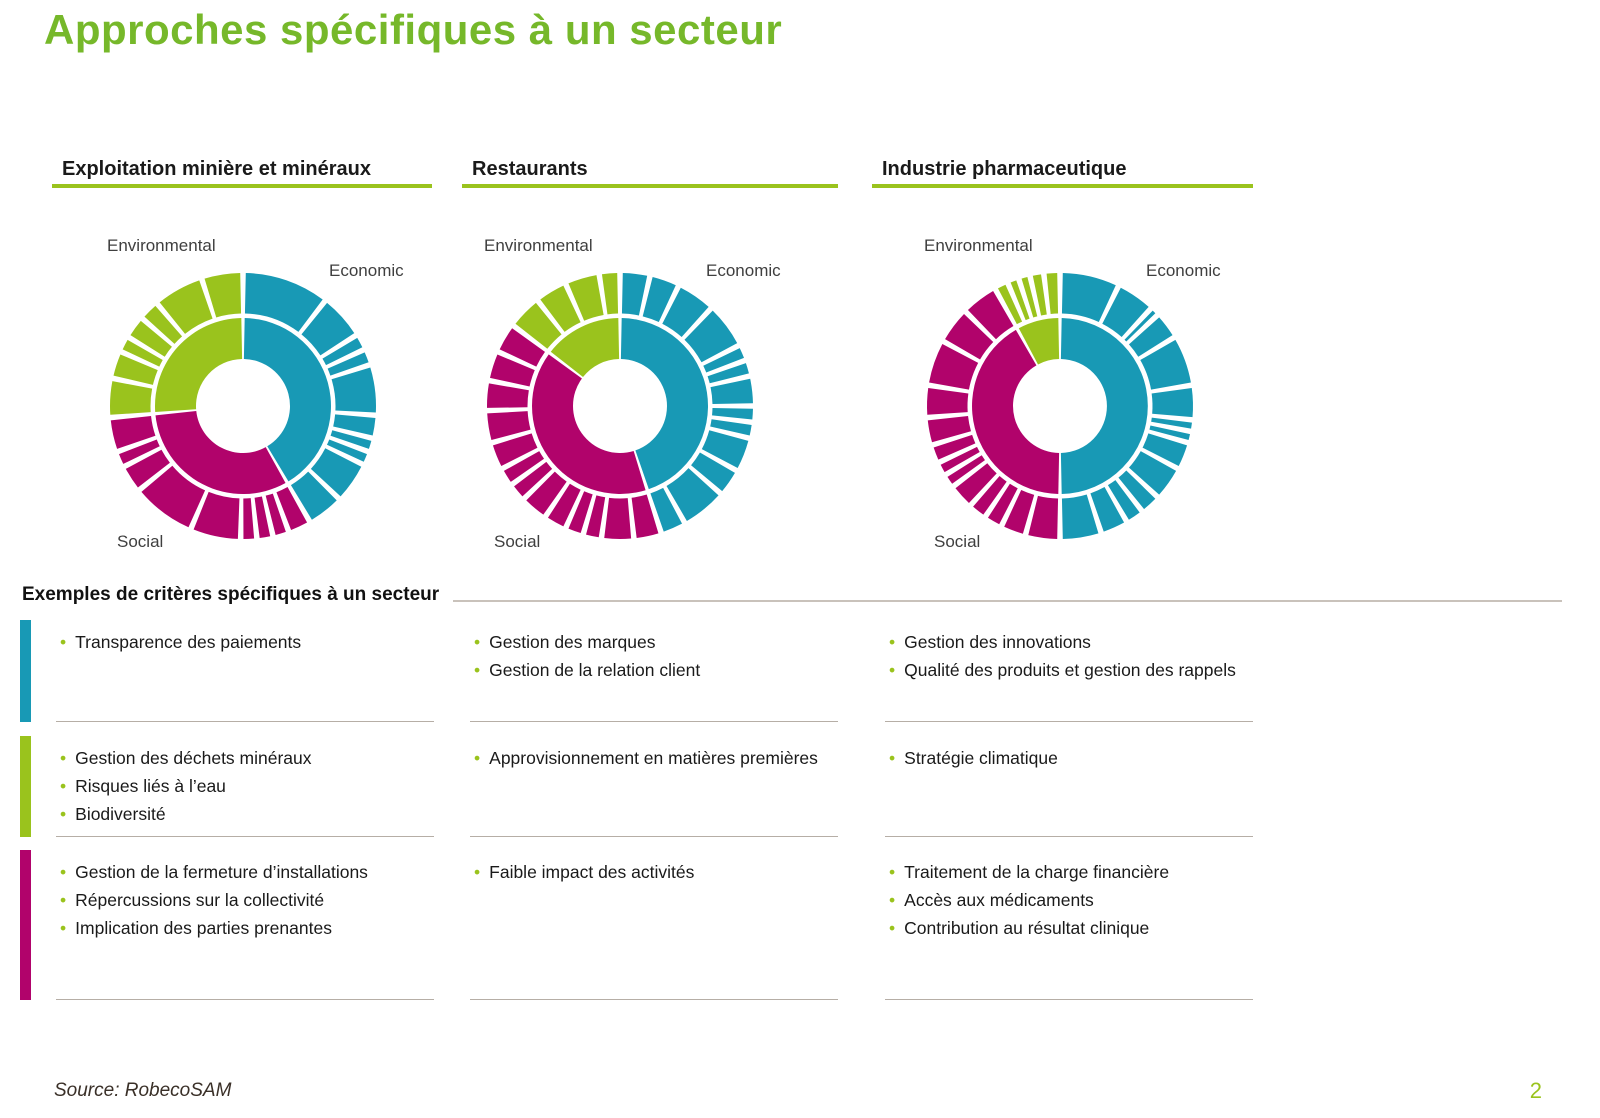 This screenshot has width=1600, height=1118. I want to click on row-color-bar-economic, so click(25, 671).